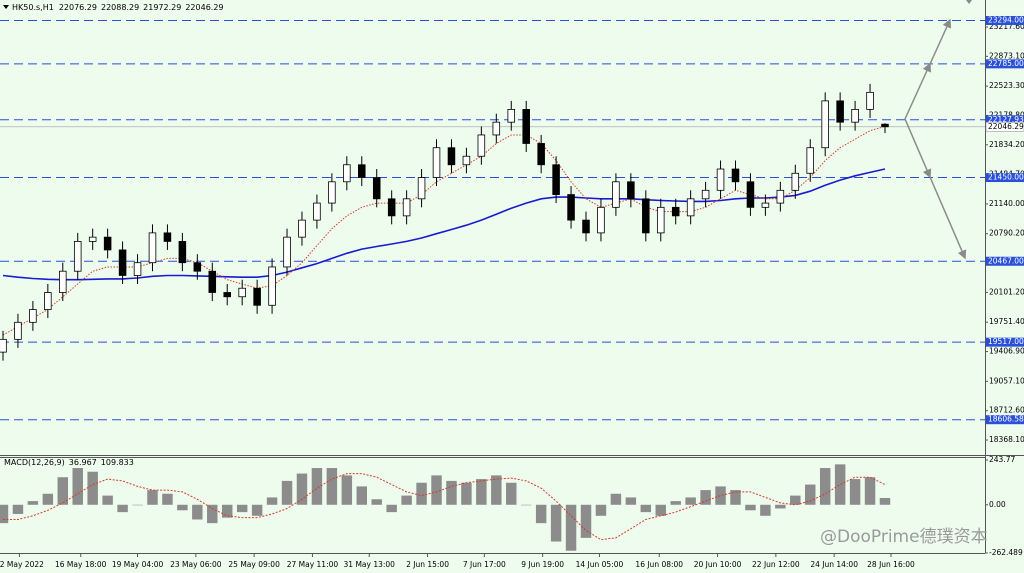  I want to click on macd-tick-label: 0.00, so click(997, 504).